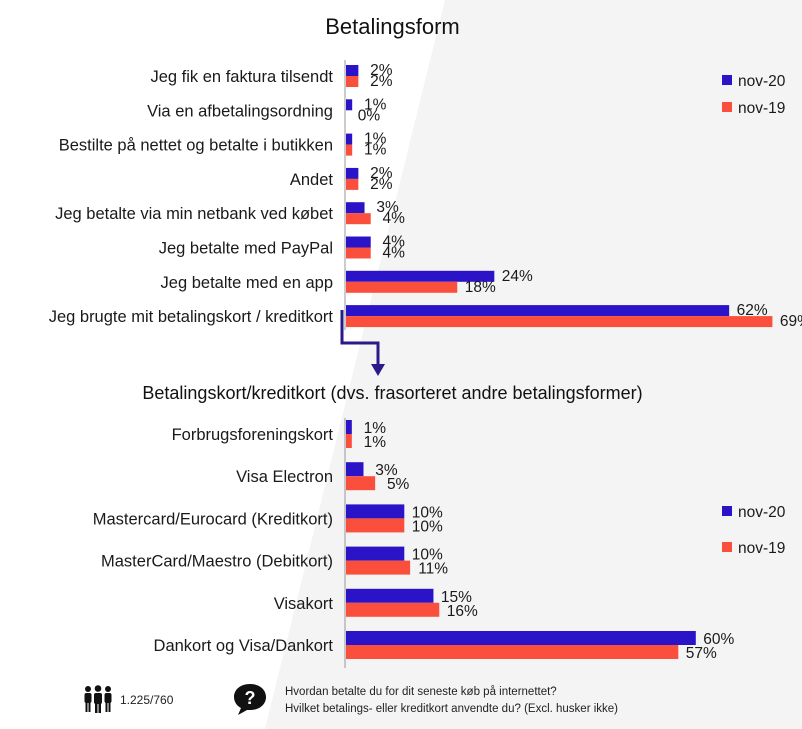 The height and width of the screenshot is (729, 802). I want to click on chart1-category-label: Jeg fik en faktura tilsendt, so click(241, 77).